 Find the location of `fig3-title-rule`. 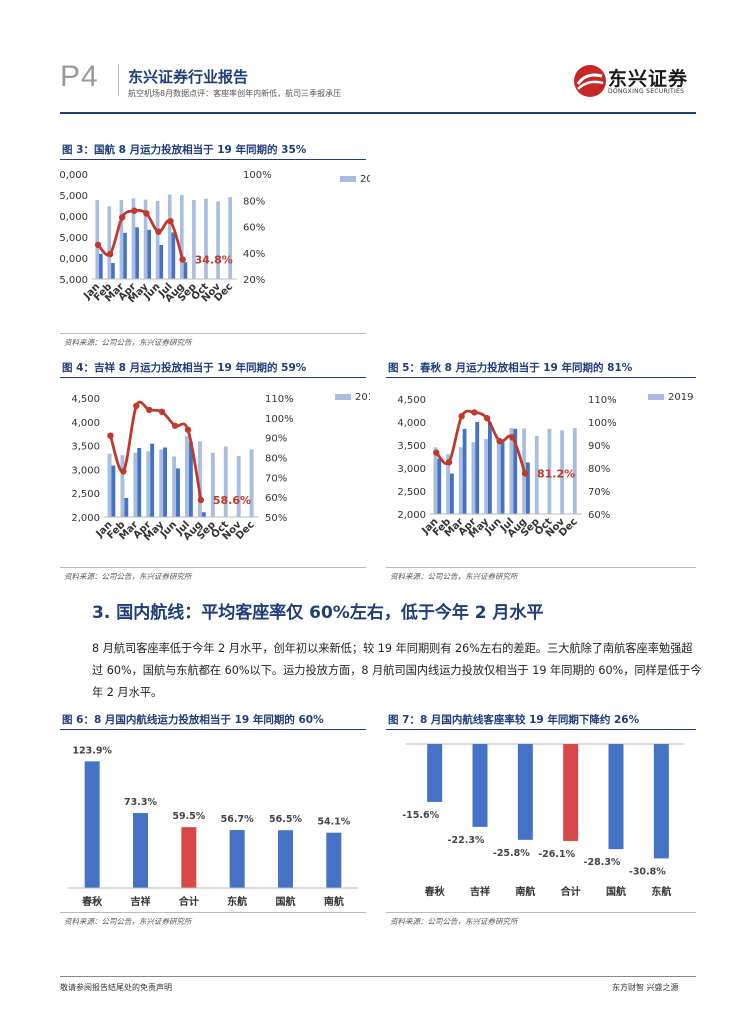

fig3-title-rule is located at coordinates (213, 159).